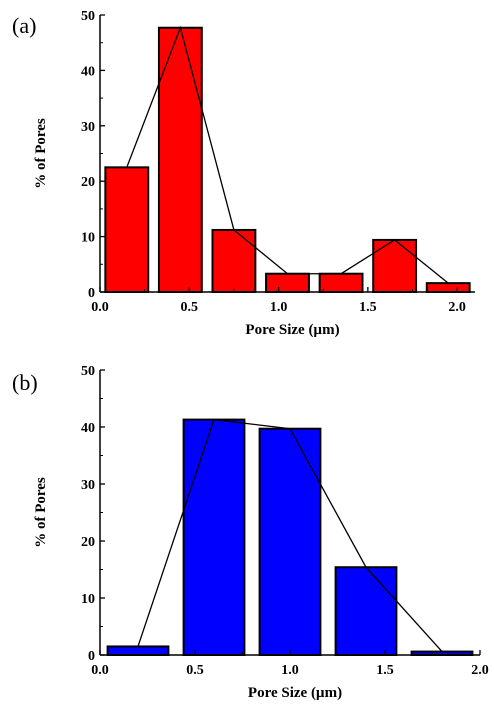  Describe the element at coordinates (25, 382) in the screenshot. I see `panel-label: (b)` at that location.